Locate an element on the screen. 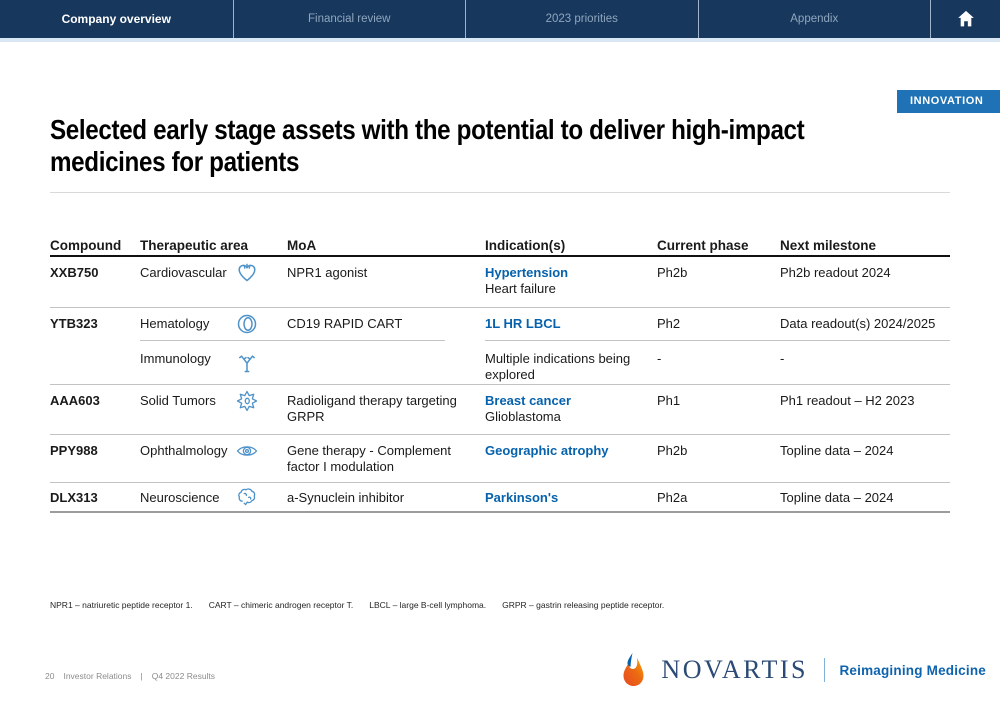  therapeutic-area-label: Ophthalmology is located at coordinates (184, 450).